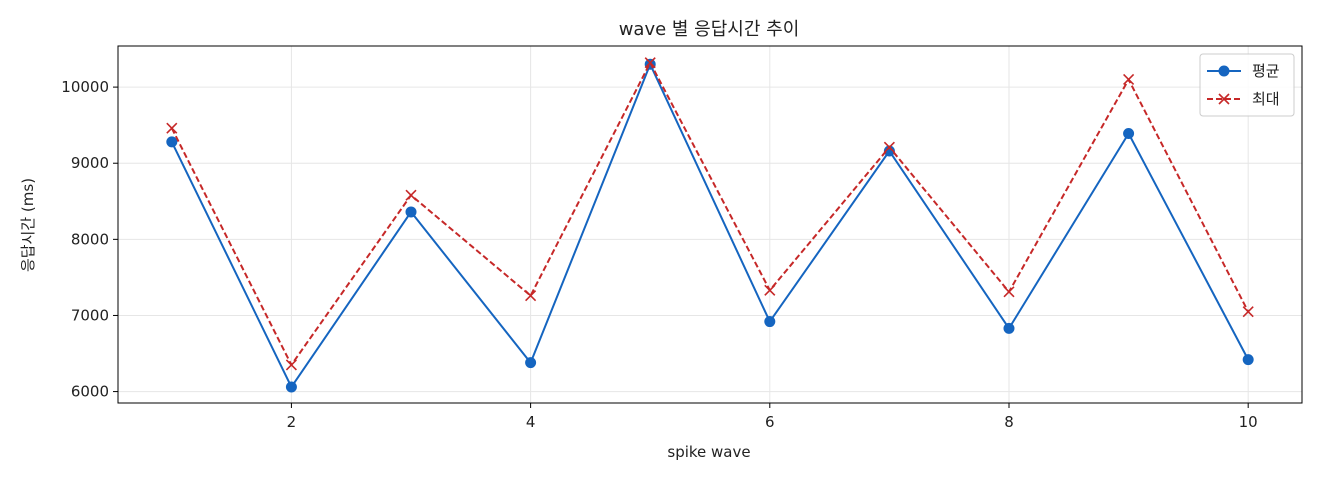  I want to click on legend-label-max: 최대, so click(1266, 99).